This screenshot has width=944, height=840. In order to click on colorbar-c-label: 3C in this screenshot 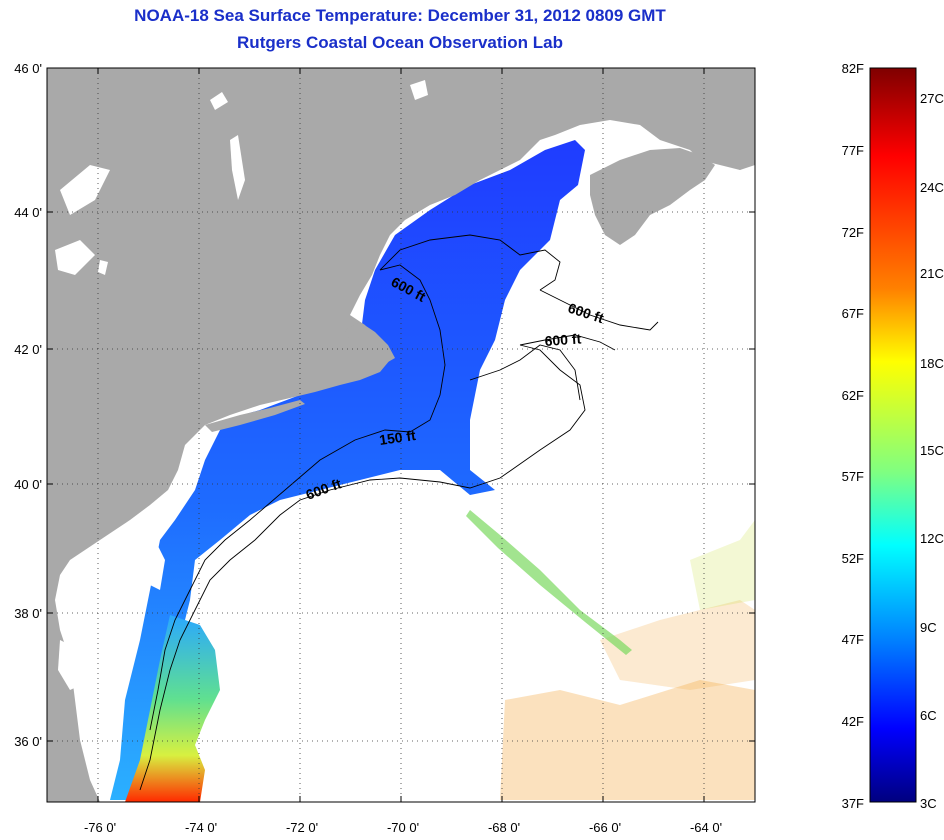, I will do `click(928, 803)`.